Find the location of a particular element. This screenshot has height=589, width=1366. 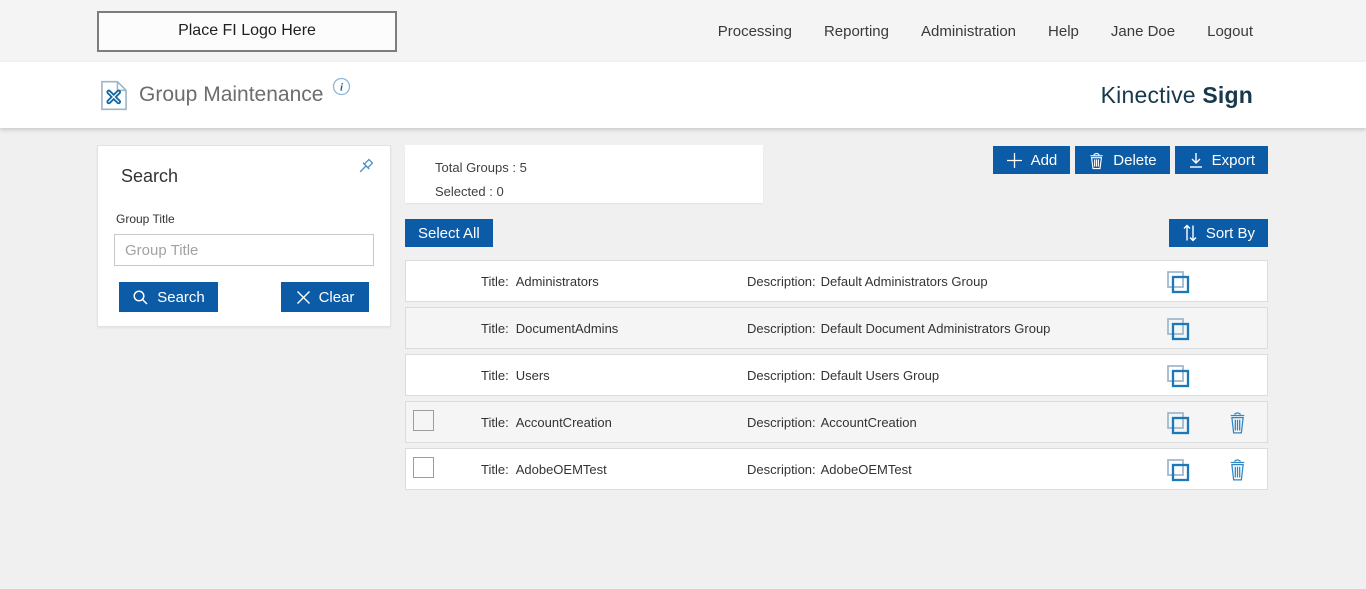

add-button: Add is located at coordinates (1031, 160).